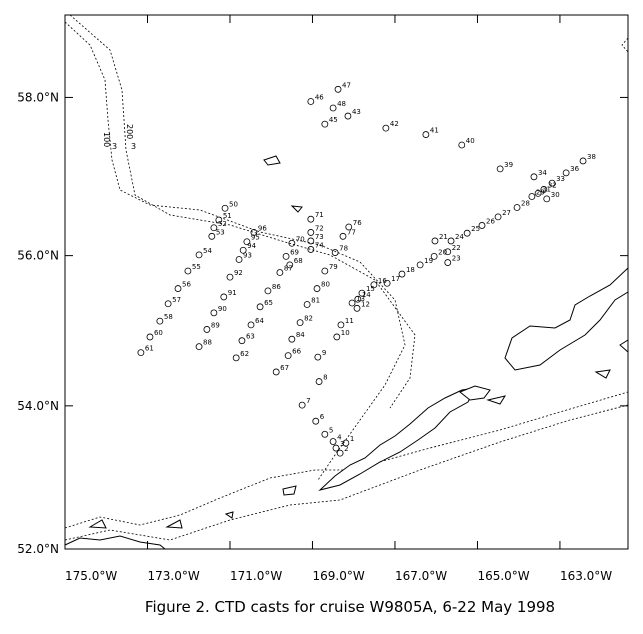 This screenshot has width=643, height=634. Describe the element at coordinates (542, 173) in the screenshot. I see `station-label: 34` at that location.